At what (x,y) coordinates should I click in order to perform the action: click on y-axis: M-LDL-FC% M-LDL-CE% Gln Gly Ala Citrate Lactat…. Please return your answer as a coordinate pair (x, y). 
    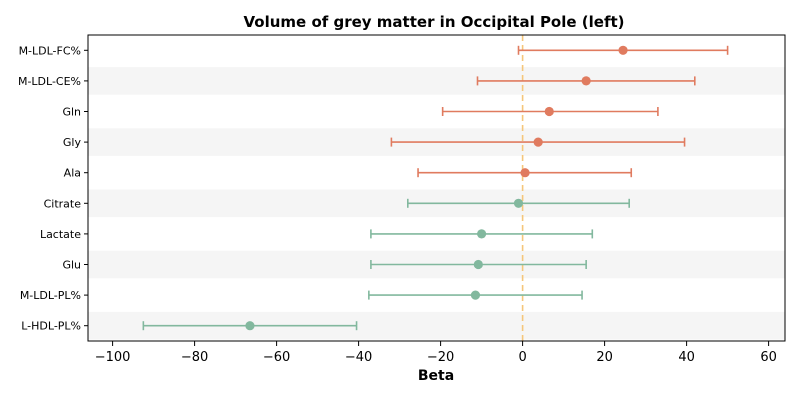
    Looking at the image, I should click on (53, 188).